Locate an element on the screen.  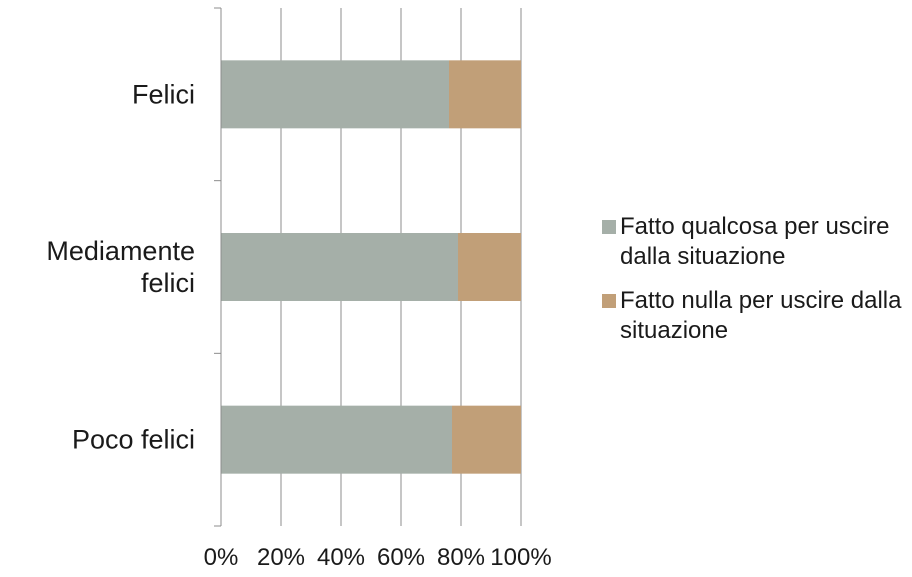
legend-swatch-qualcosa is located at coordinates (609, 227).